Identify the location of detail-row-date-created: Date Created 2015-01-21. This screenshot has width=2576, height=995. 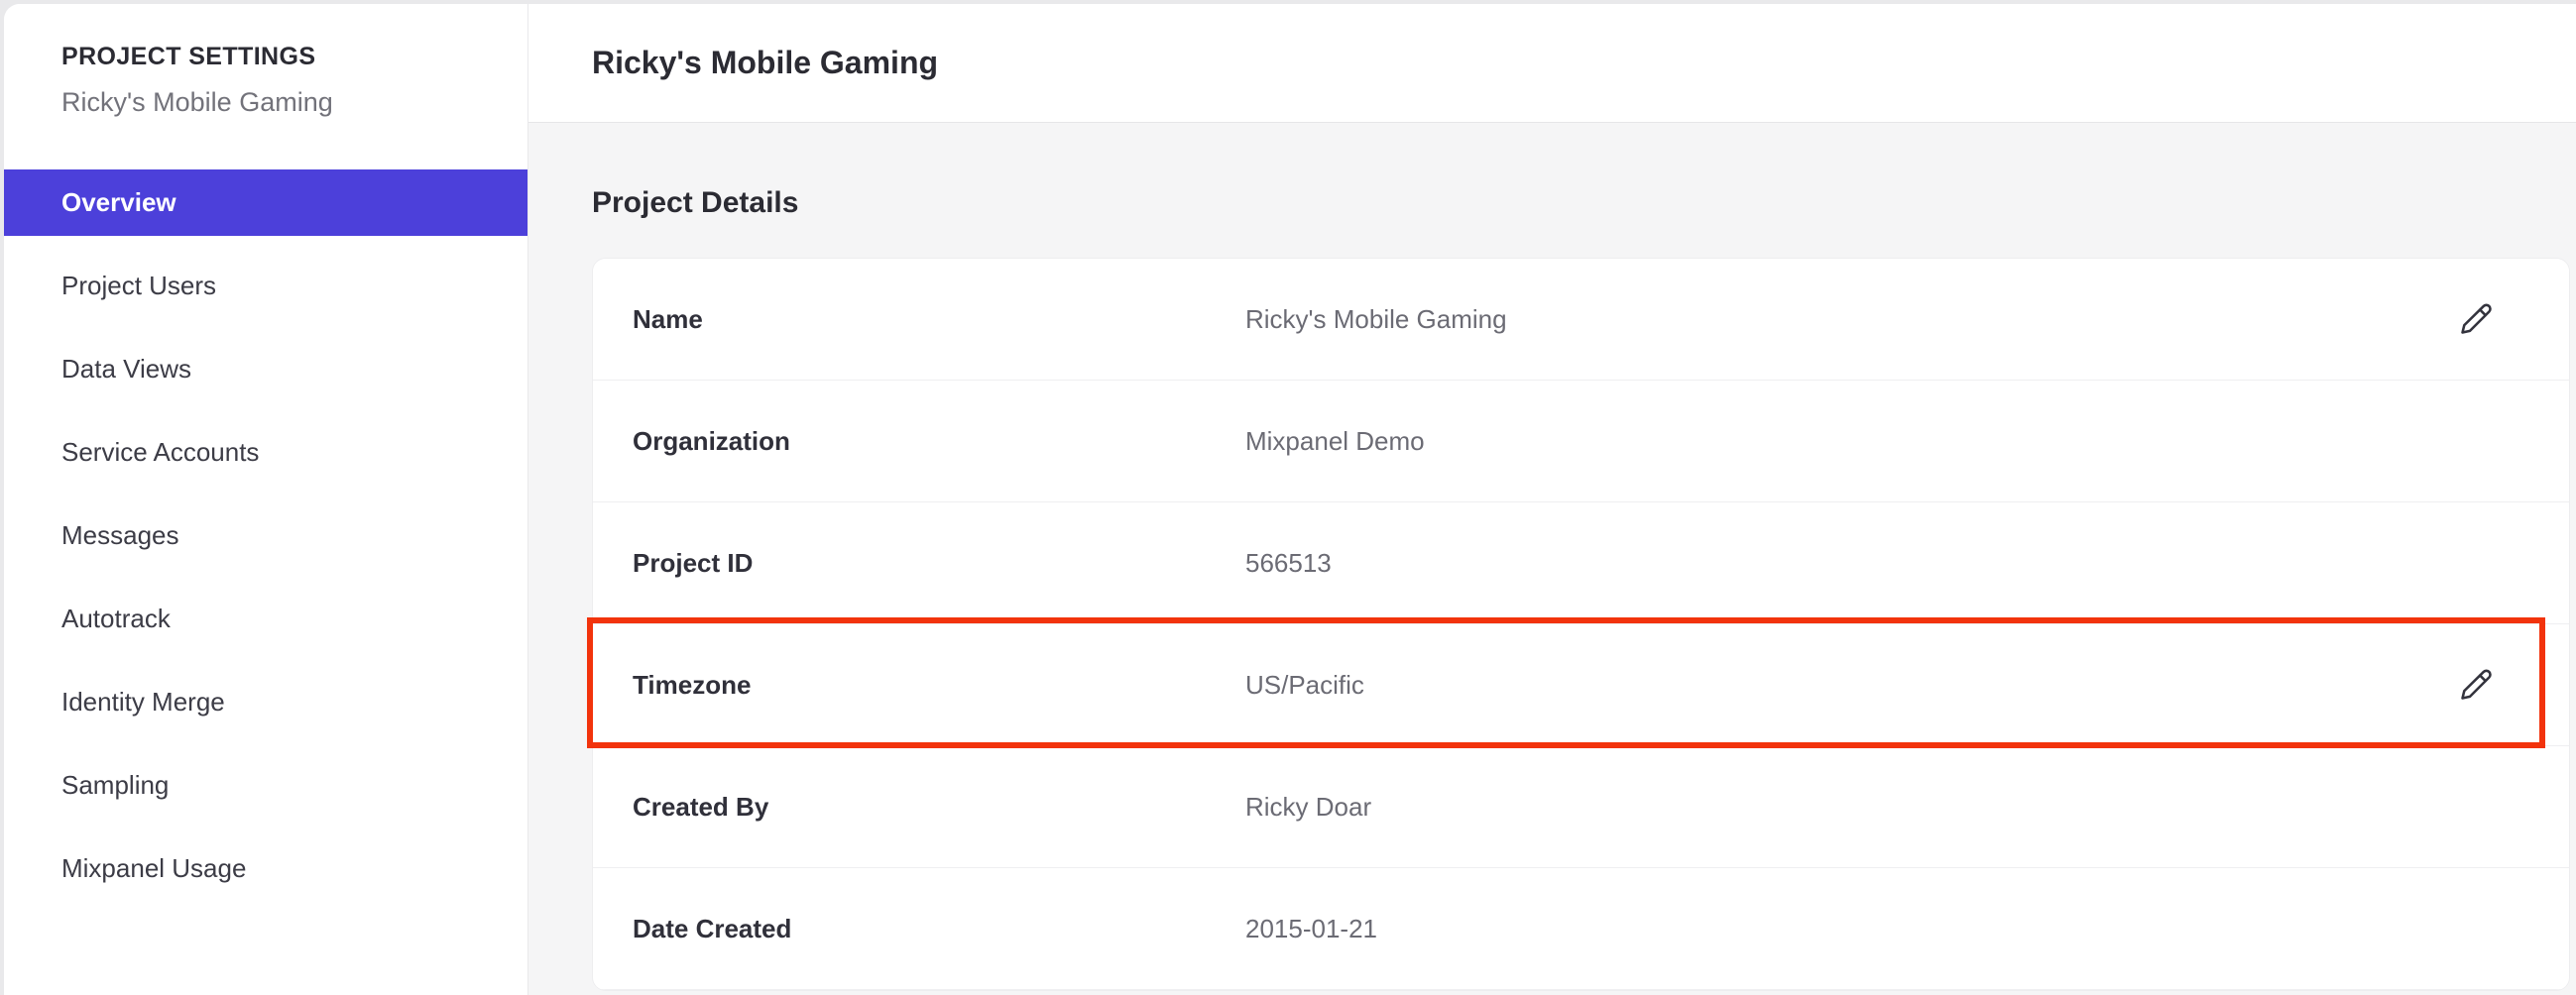
(1581, 929).